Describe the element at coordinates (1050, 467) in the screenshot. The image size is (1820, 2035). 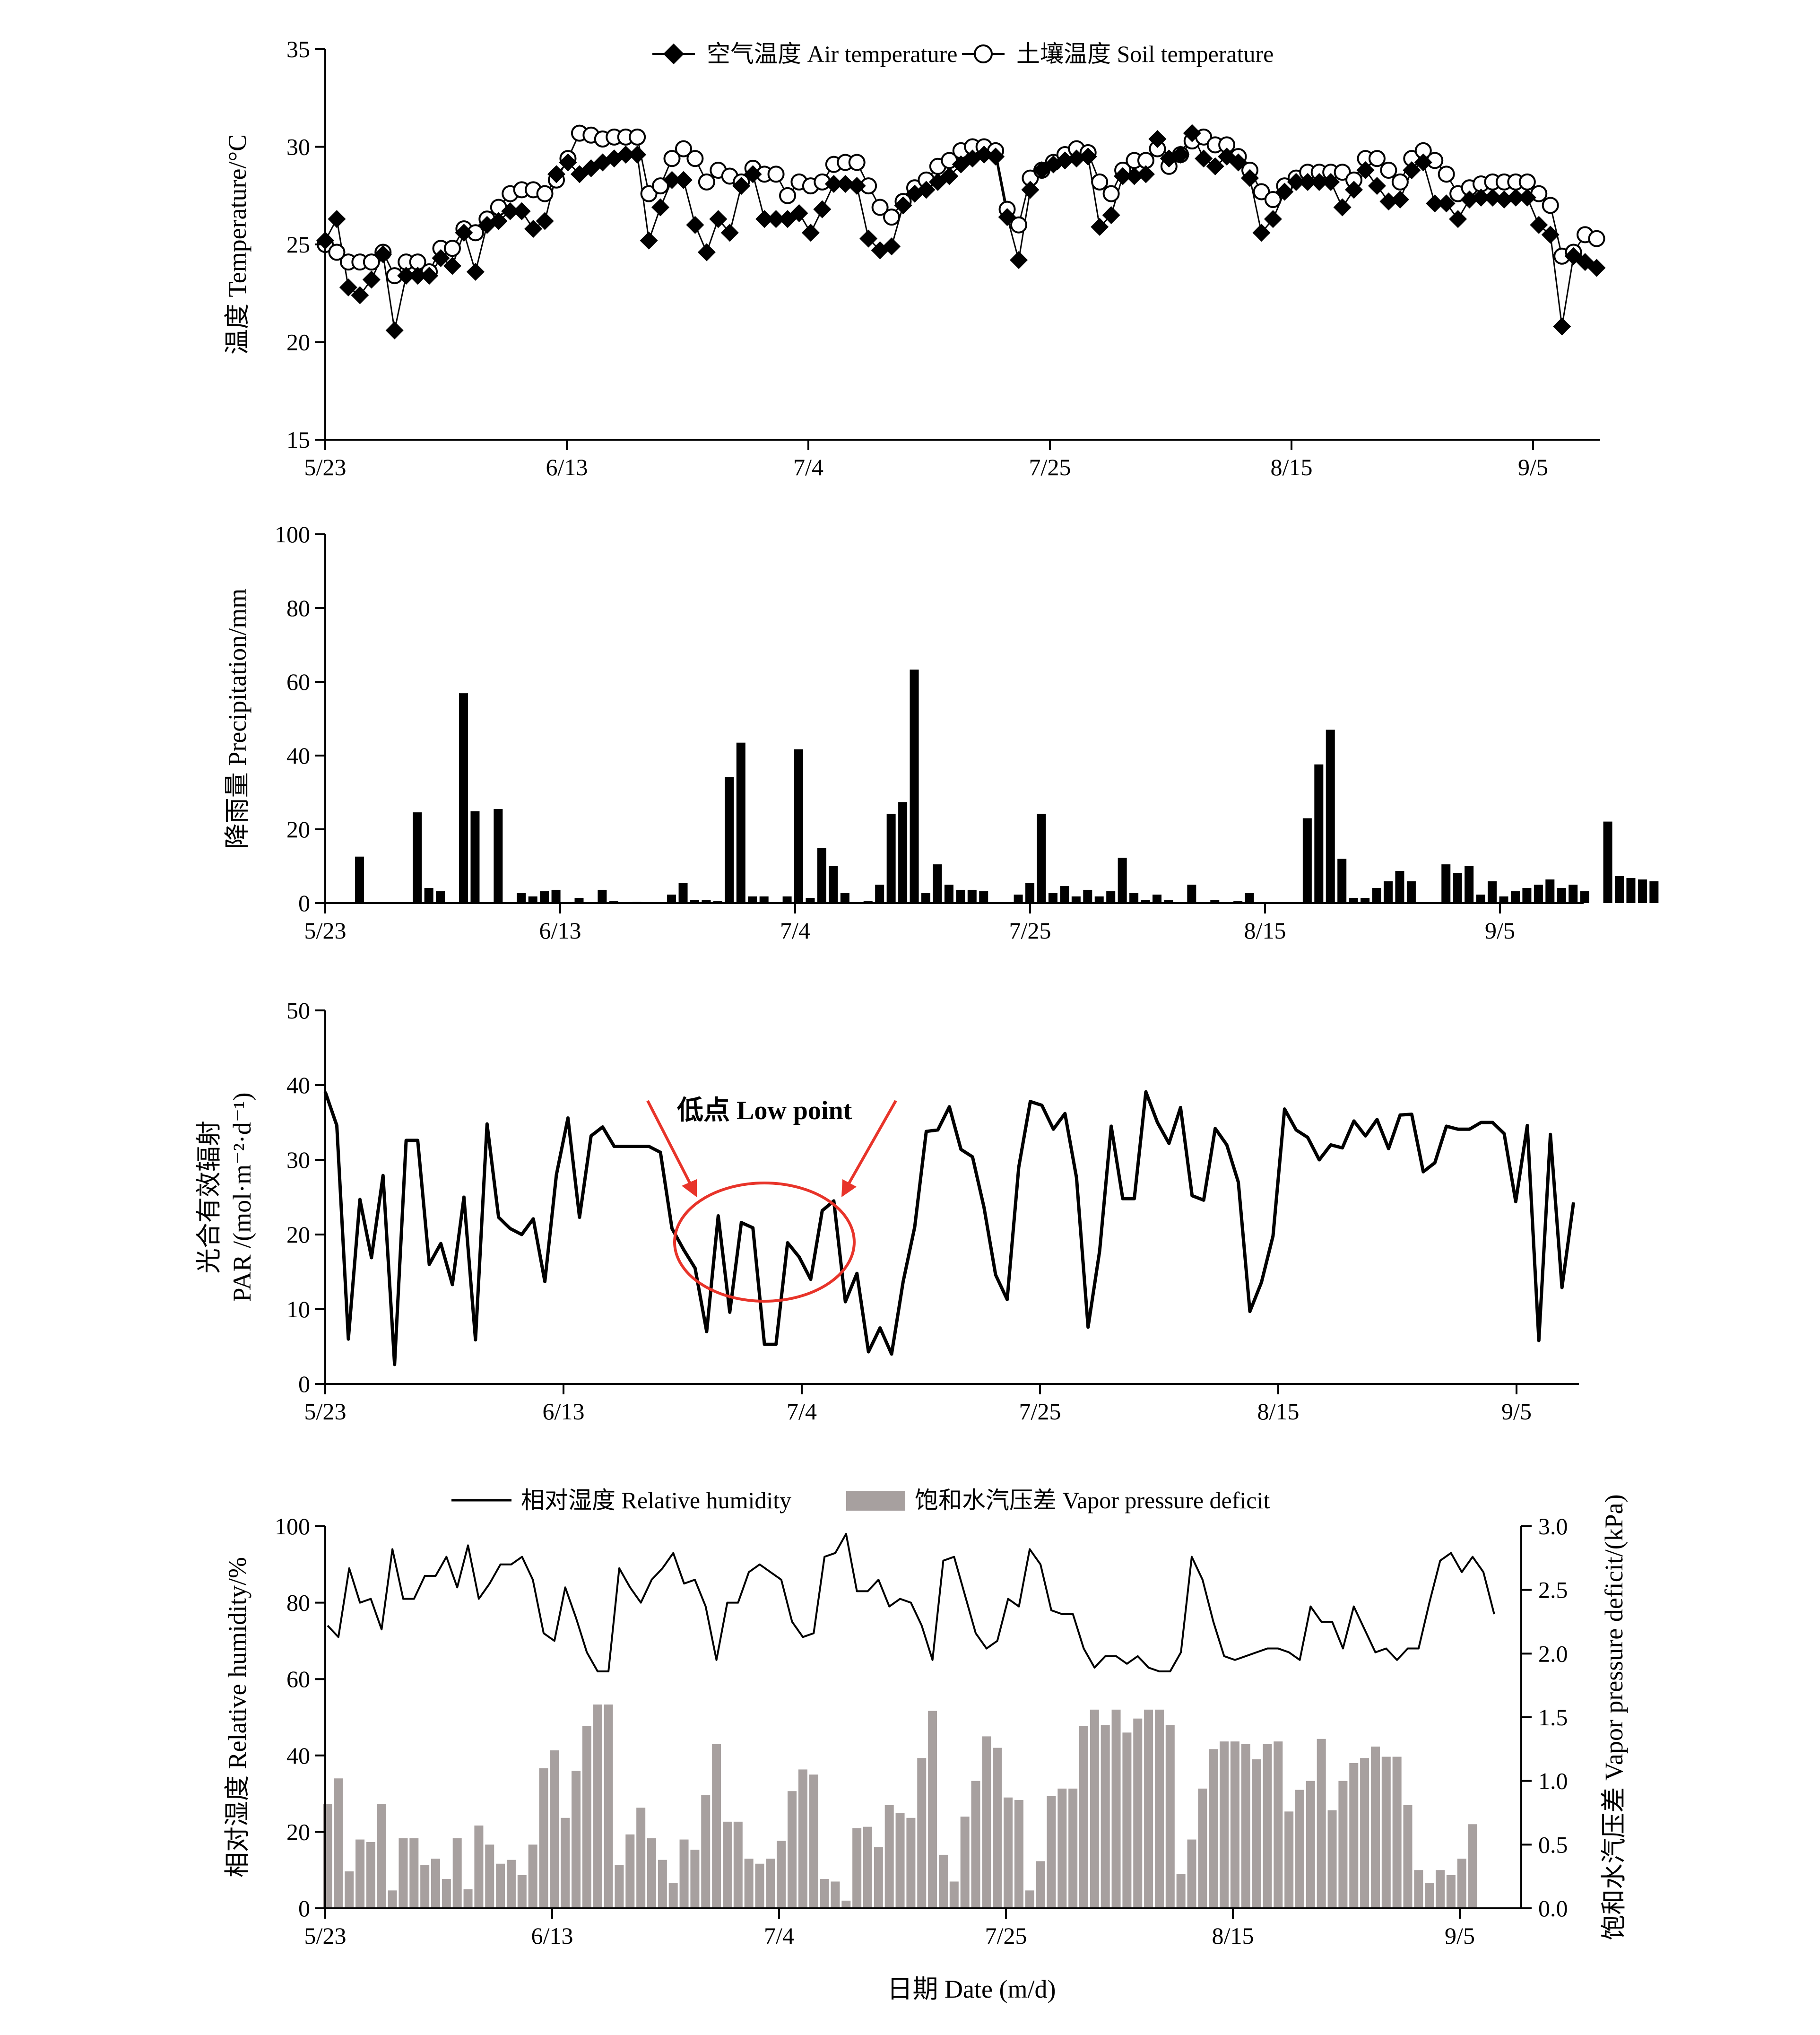
I see `temp-x-tick-label: 7/25` at that location.